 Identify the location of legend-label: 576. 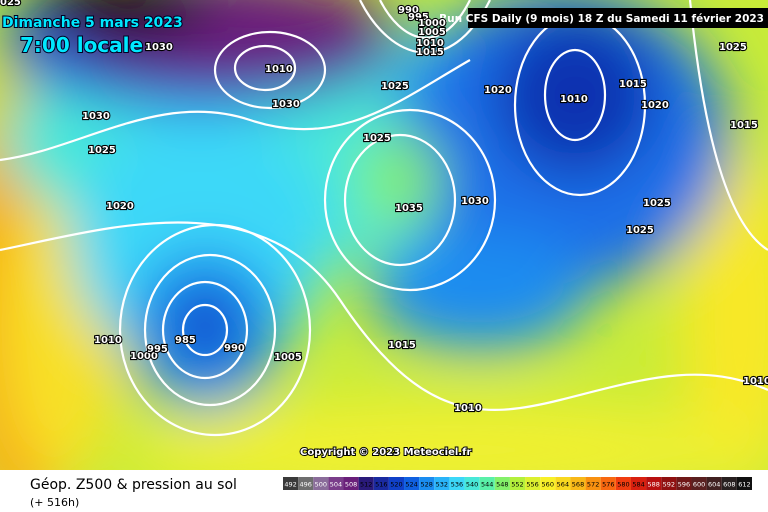
(608, 485).